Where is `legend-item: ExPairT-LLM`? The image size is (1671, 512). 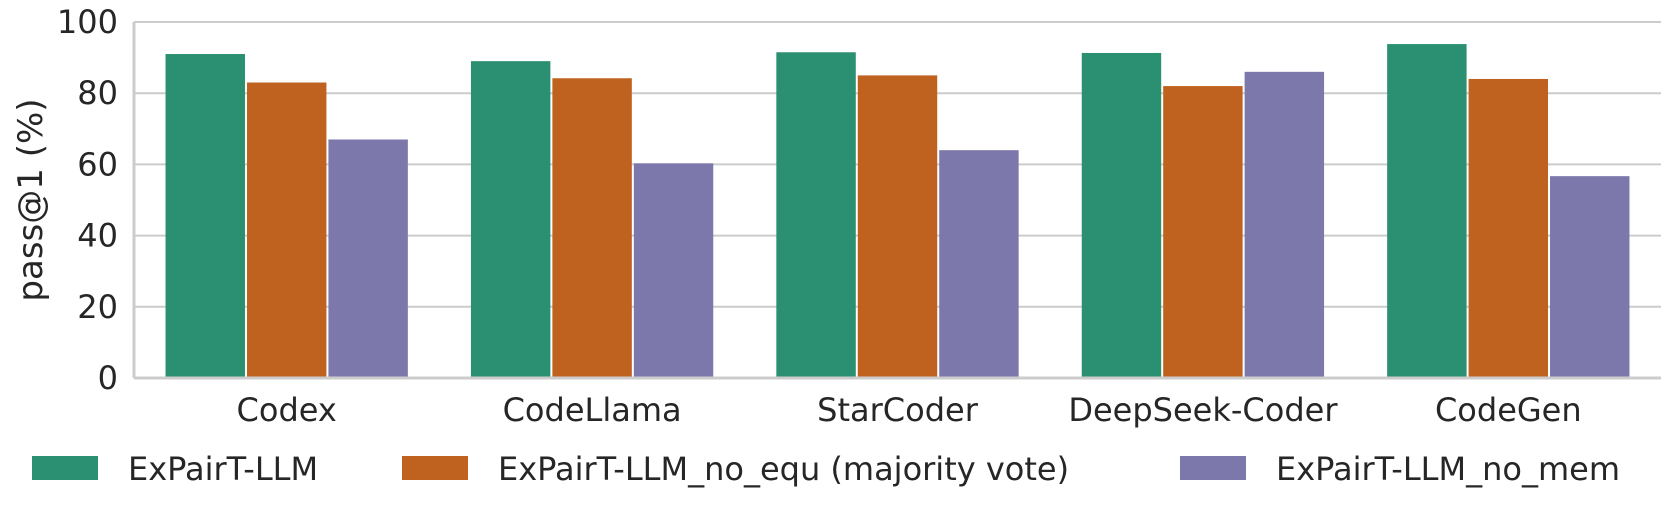
legend-item: ExPairT-LLM is located at coordinates (175, 469).